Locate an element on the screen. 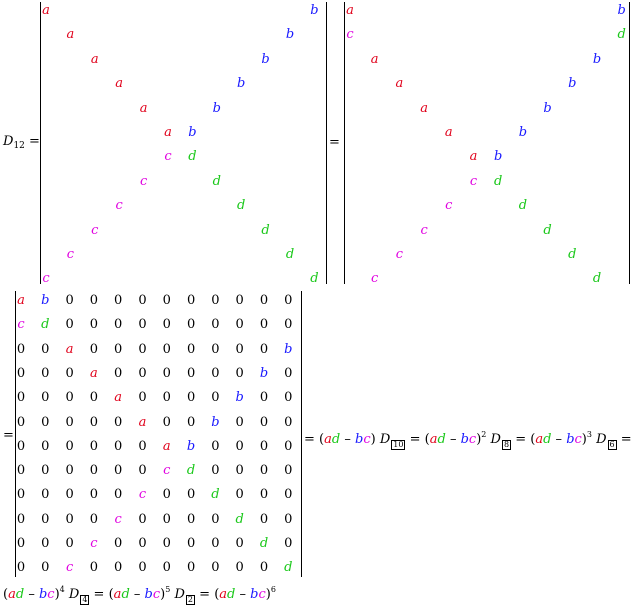 The image size is (633, 609). boxed-subscript: 4 is located at coordinates (85, 600).